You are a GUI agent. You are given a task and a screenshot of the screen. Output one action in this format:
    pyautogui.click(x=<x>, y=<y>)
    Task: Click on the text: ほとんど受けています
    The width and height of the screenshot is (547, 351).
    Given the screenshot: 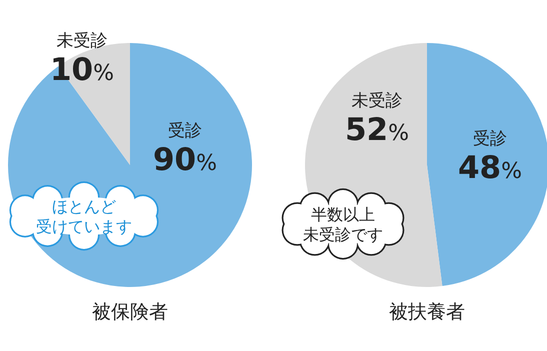 What is the action you would take?
    pyautogui.click(x=84, y=216)
    